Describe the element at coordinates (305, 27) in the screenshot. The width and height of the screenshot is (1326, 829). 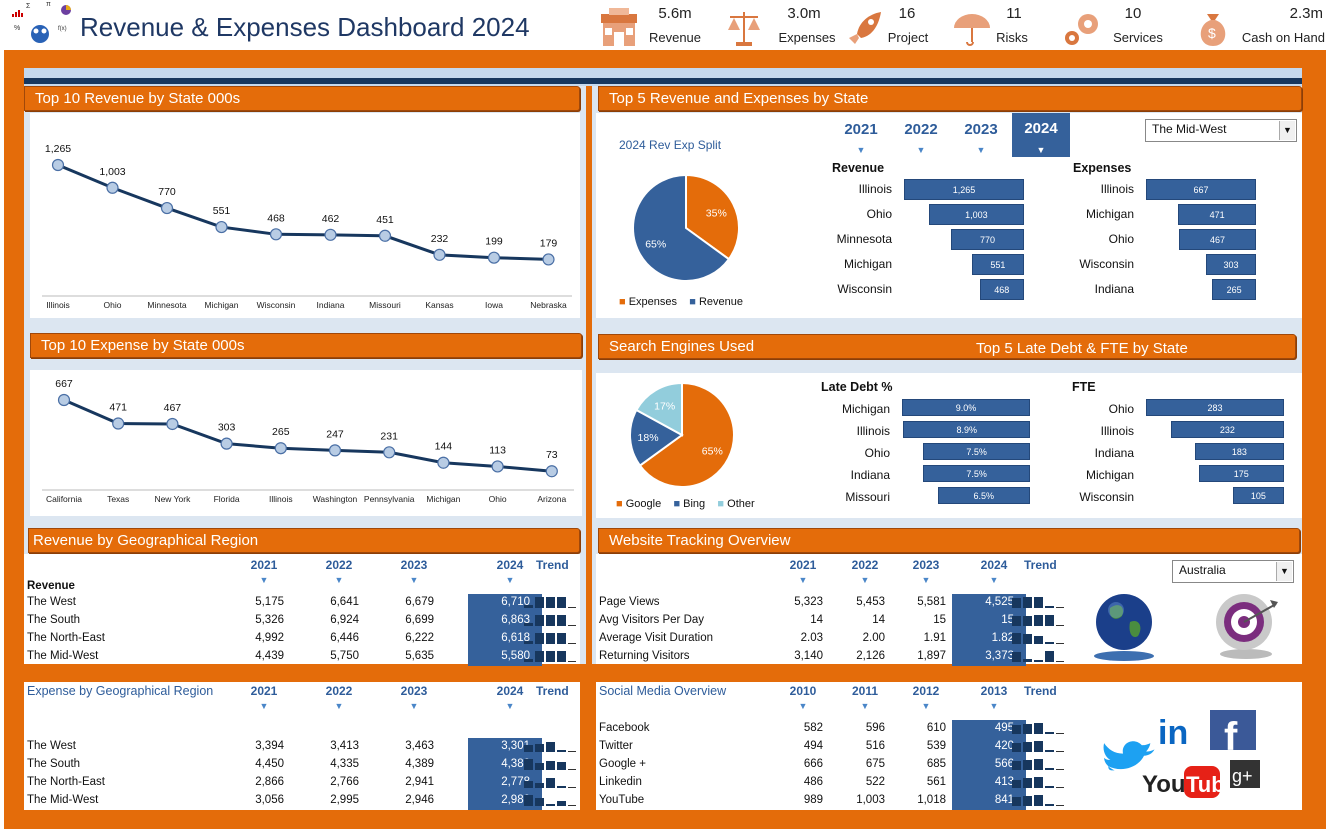
I see `page-title: Revenue & Expenses Dashboard 2024` at that location.